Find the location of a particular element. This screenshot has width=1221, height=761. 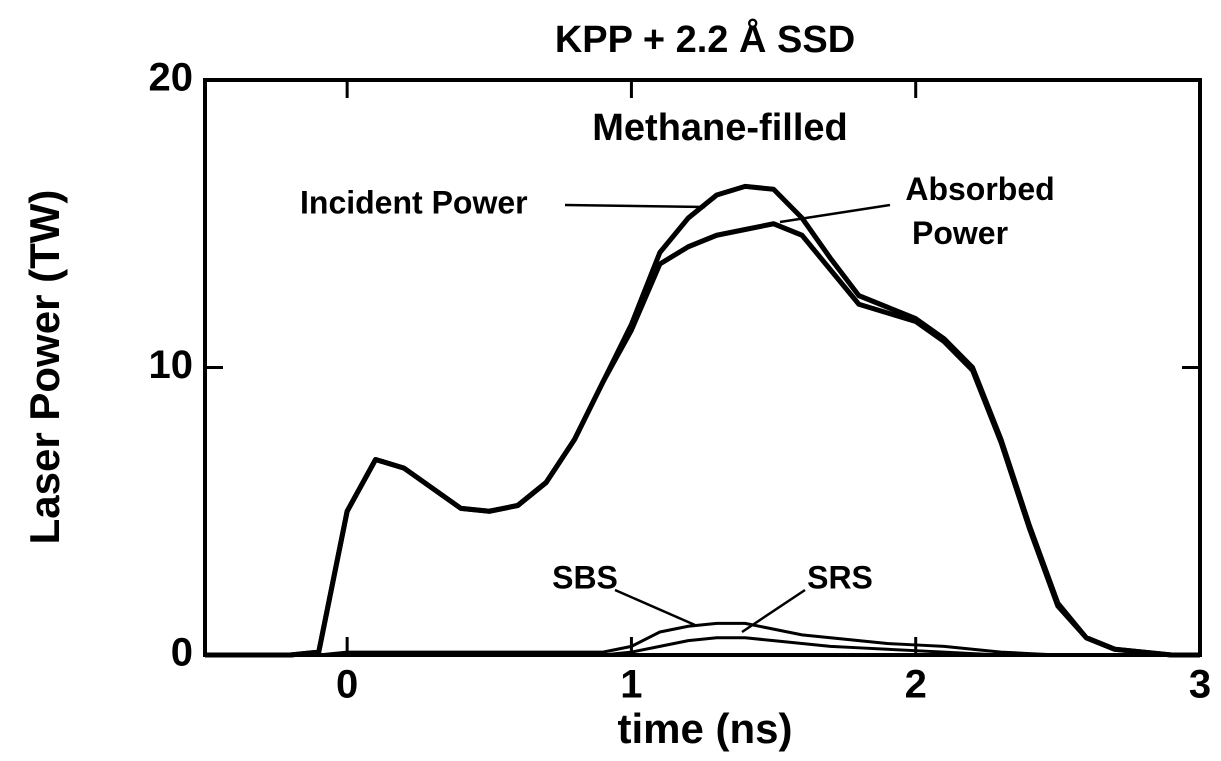

x-axis-label: time (ns) is located at coordinates (704, 728).